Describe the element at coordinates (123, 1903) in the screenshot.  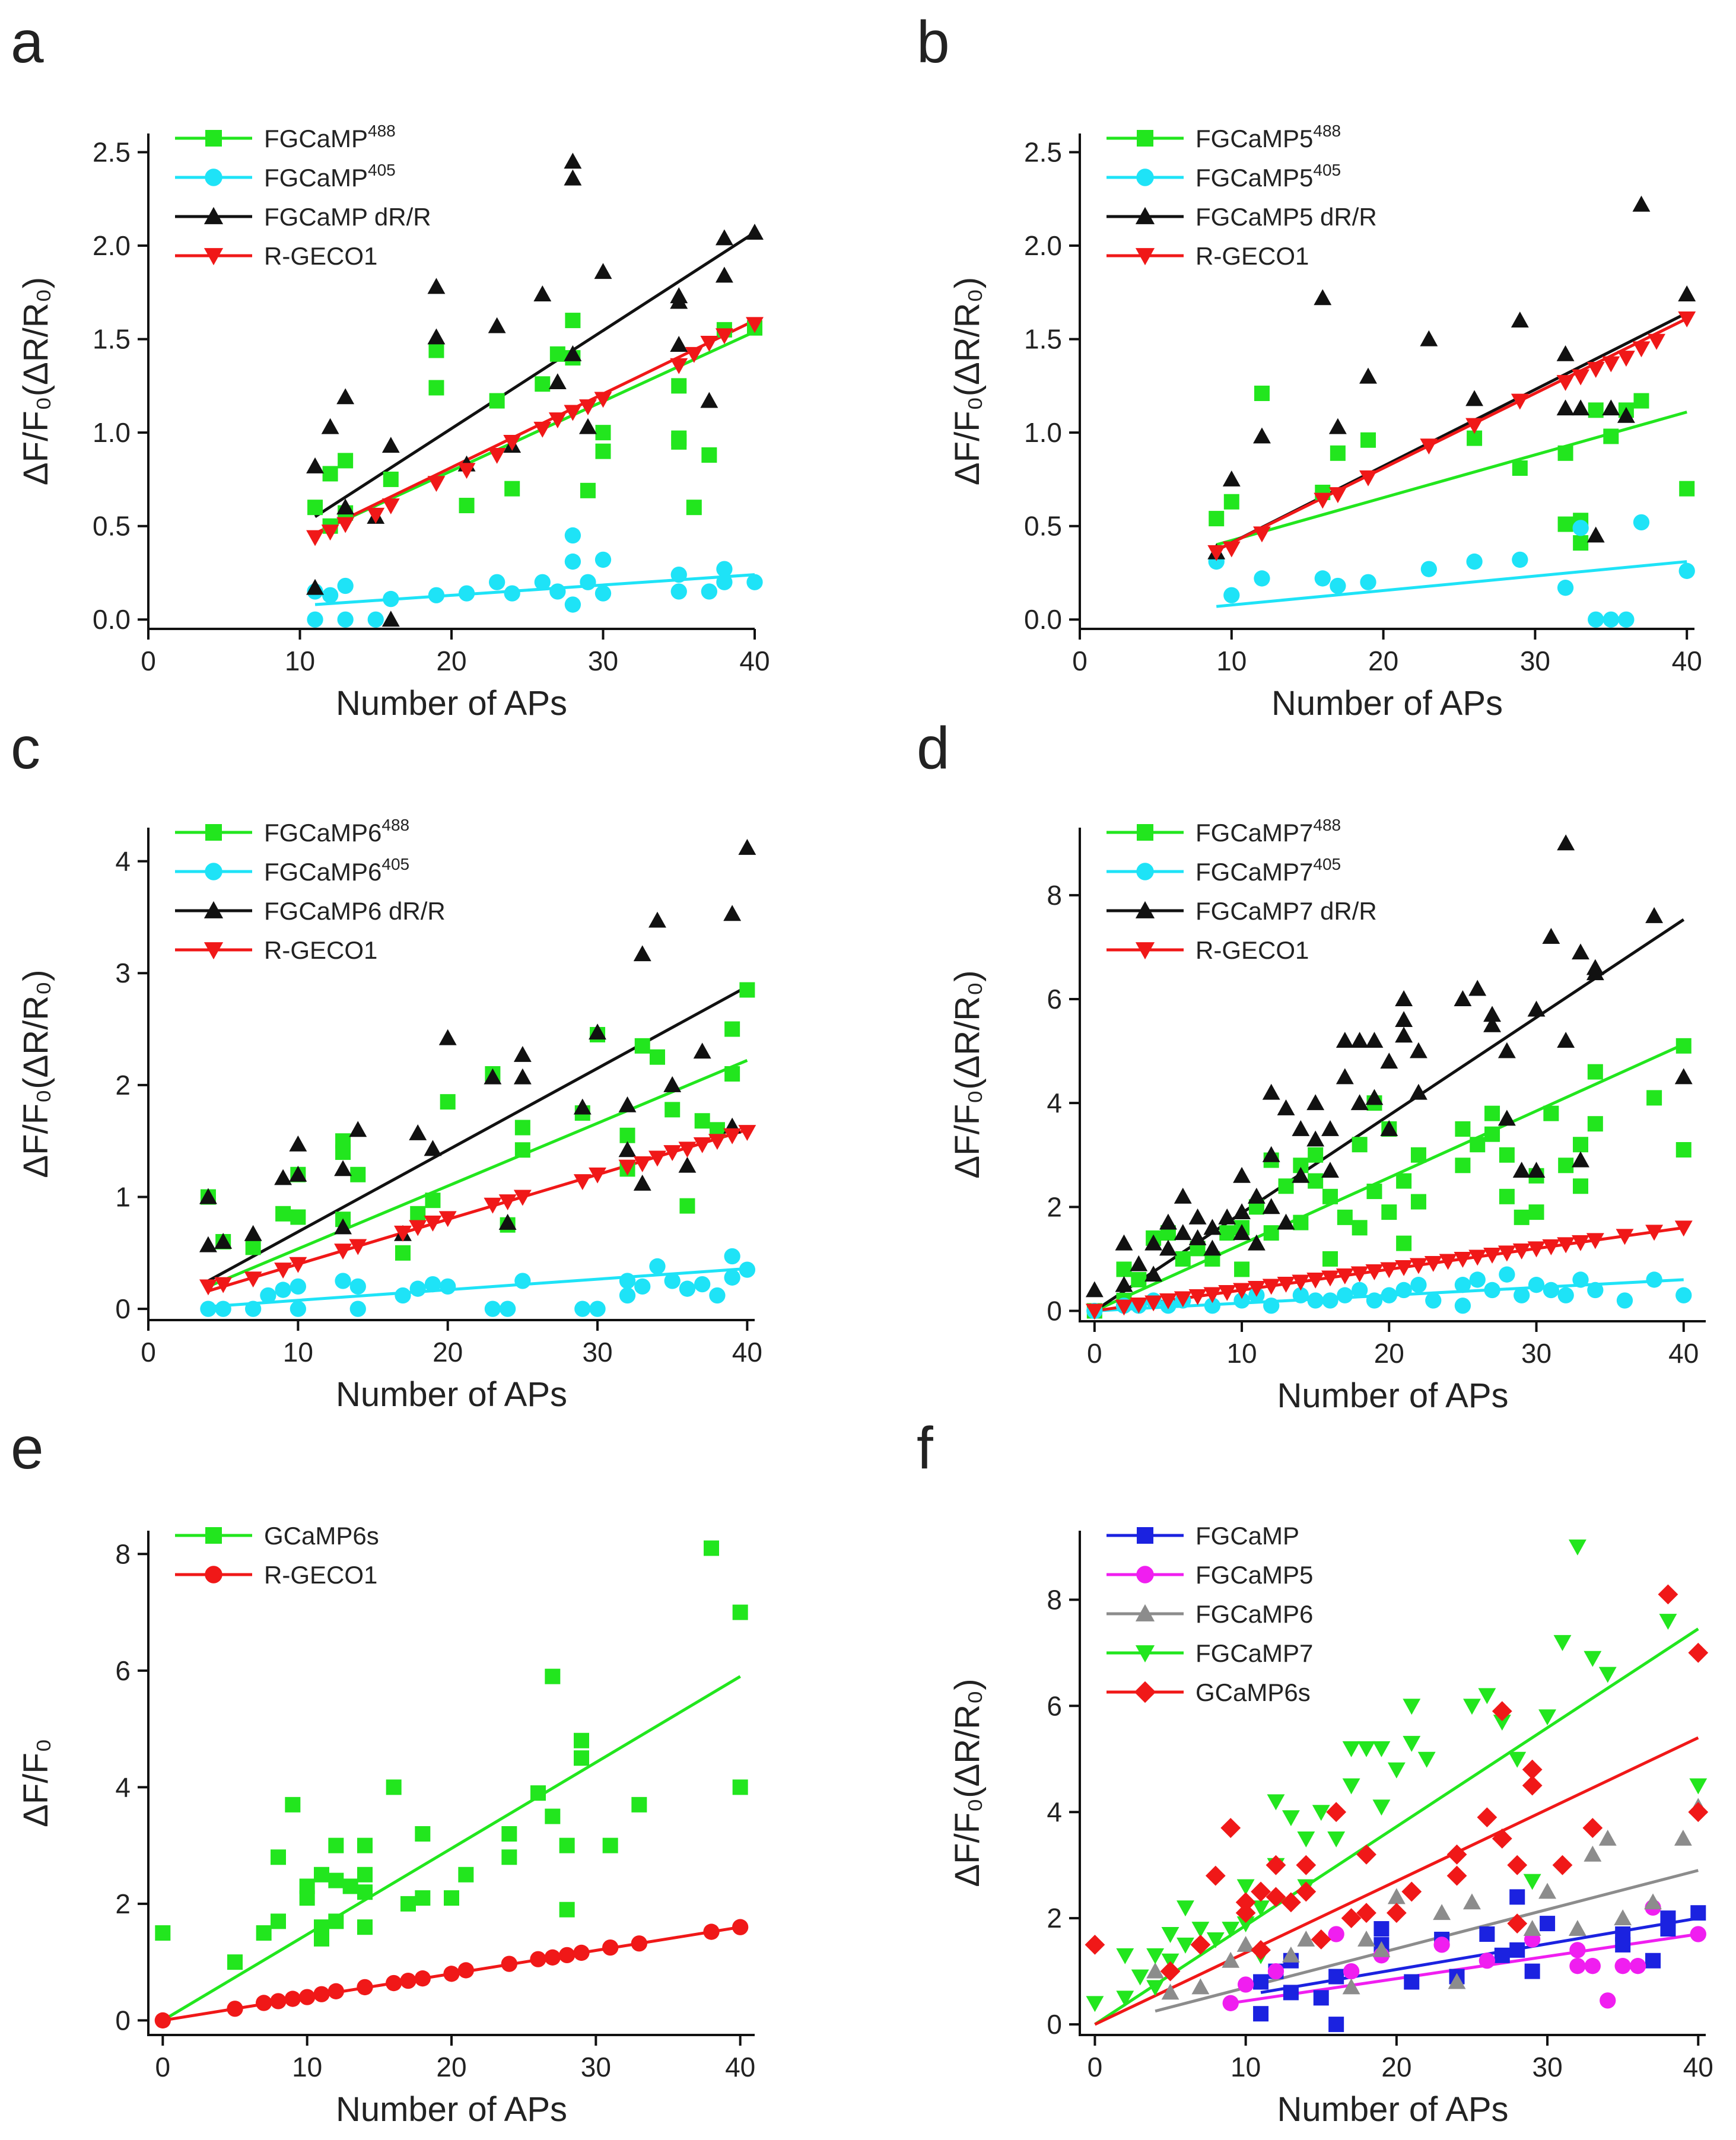
I see `y-tick-label: 2` at that location.